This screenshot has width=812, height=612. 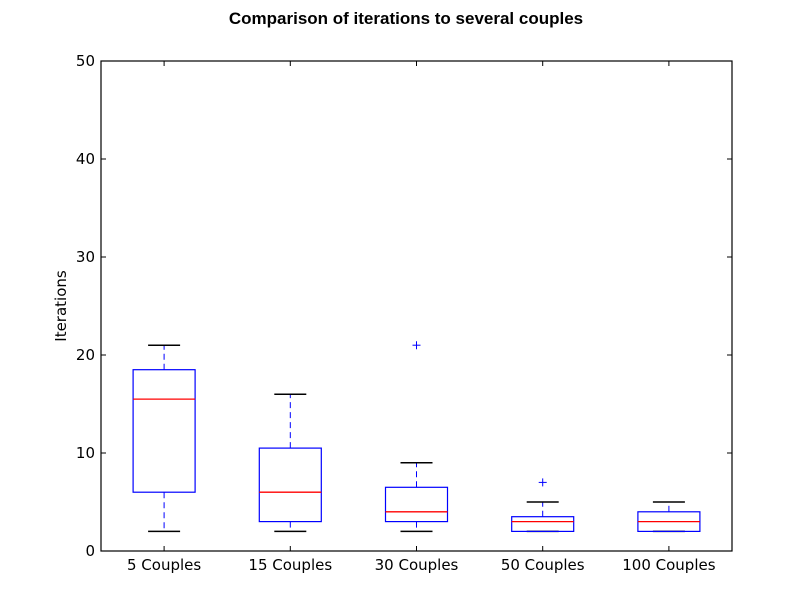 I want to click on x-tick-label: 15 Couples, so click(x=290, y=565).